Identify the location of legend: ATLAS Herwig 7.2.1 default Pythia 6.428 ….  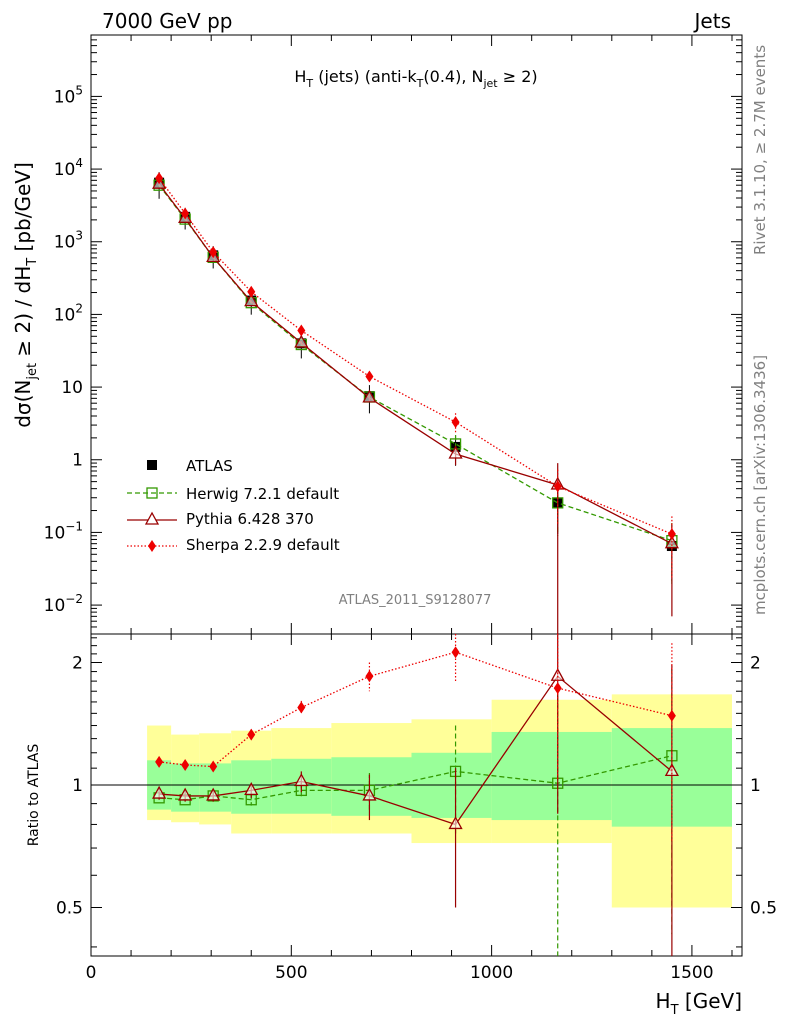
(233, 505).